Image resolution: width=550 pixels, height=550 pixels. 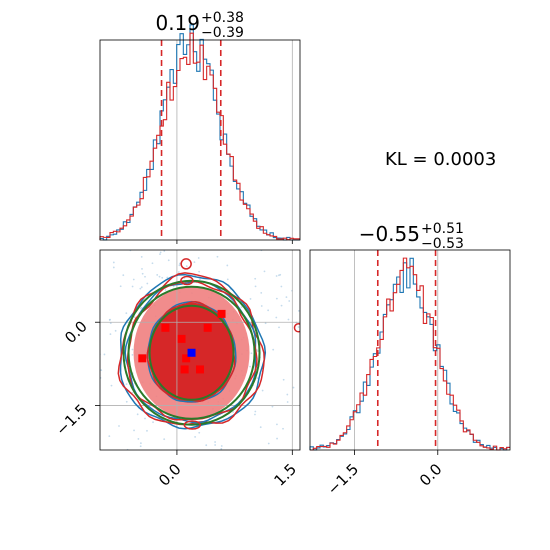 What do you see at coordinates (343, 479) in the screenshot?
I see `x-tick-label: −1.5` at bounding box center [343, 479].